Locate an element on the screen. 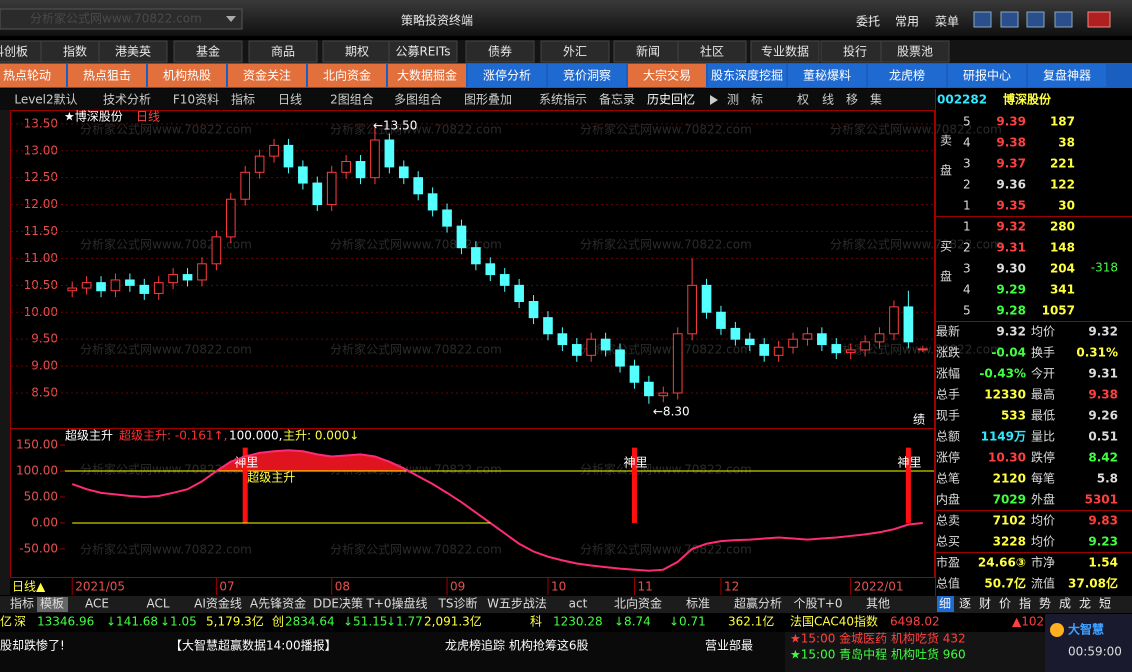  ticker-item: ▲102 is located at coordinates (1028, 622).